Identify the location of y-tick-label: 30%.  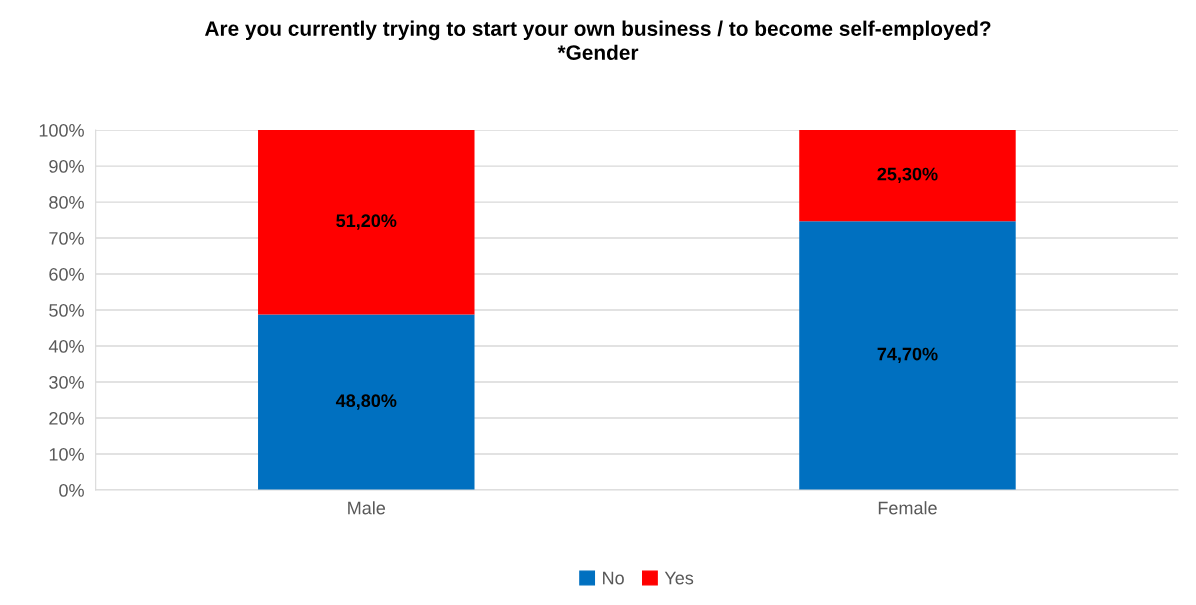
(66, 382).